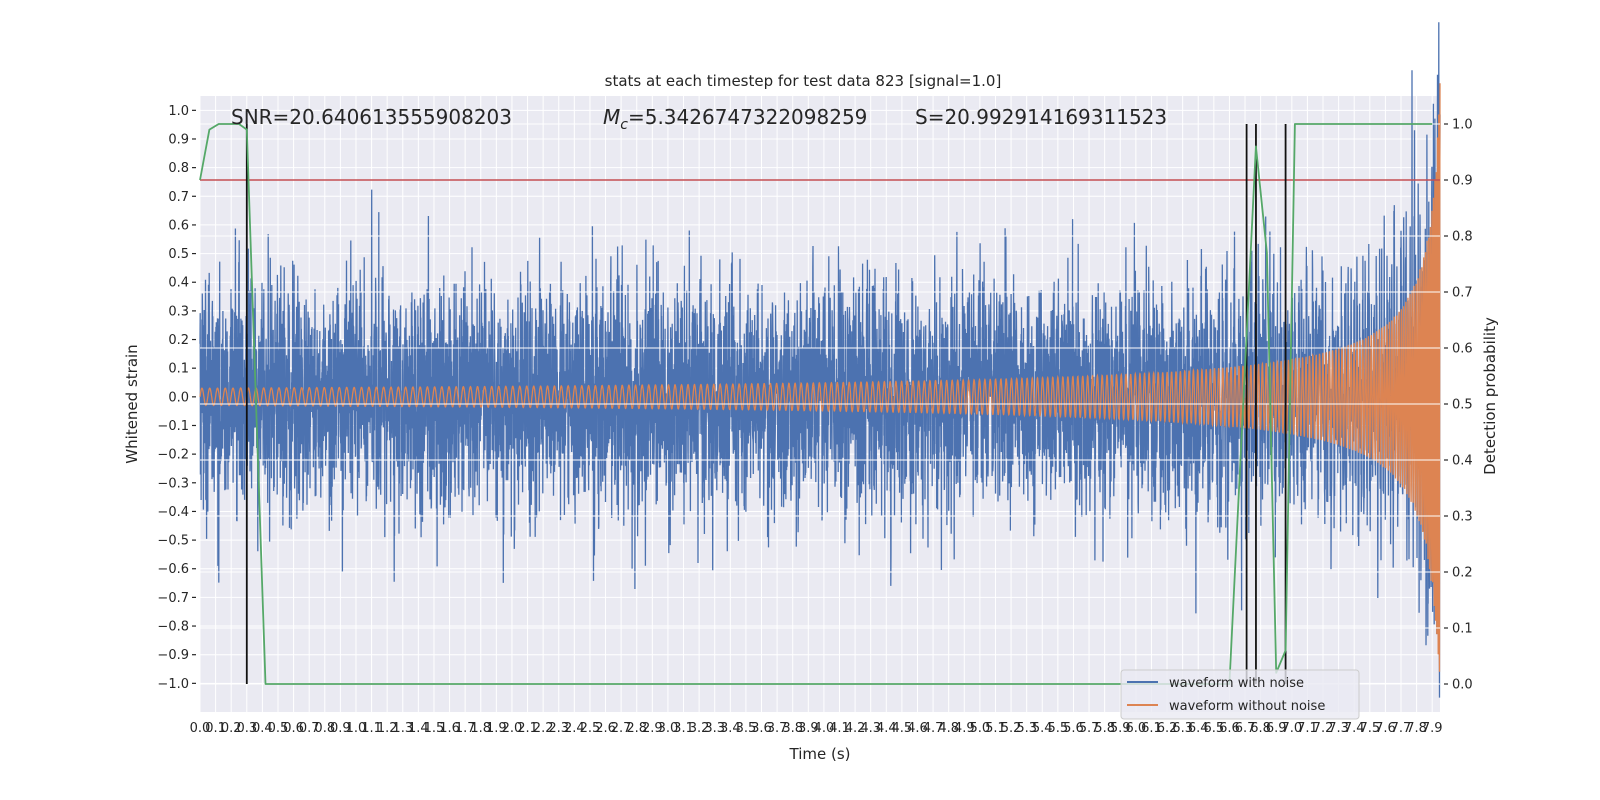 The image size is (1600, 800). What do you see at coordinates (699, 728) in the screenshot?
I see `x-tick-label: 3.2` at bounding box center [699, 728].